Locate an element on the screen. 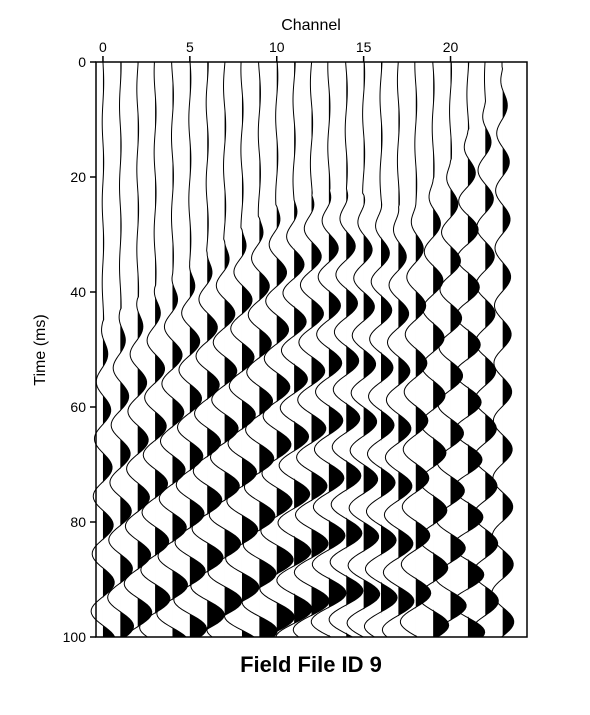 The height and width of the screenshot is (715, 590). trace-7-wiggle is located at coordinates (224, 349).